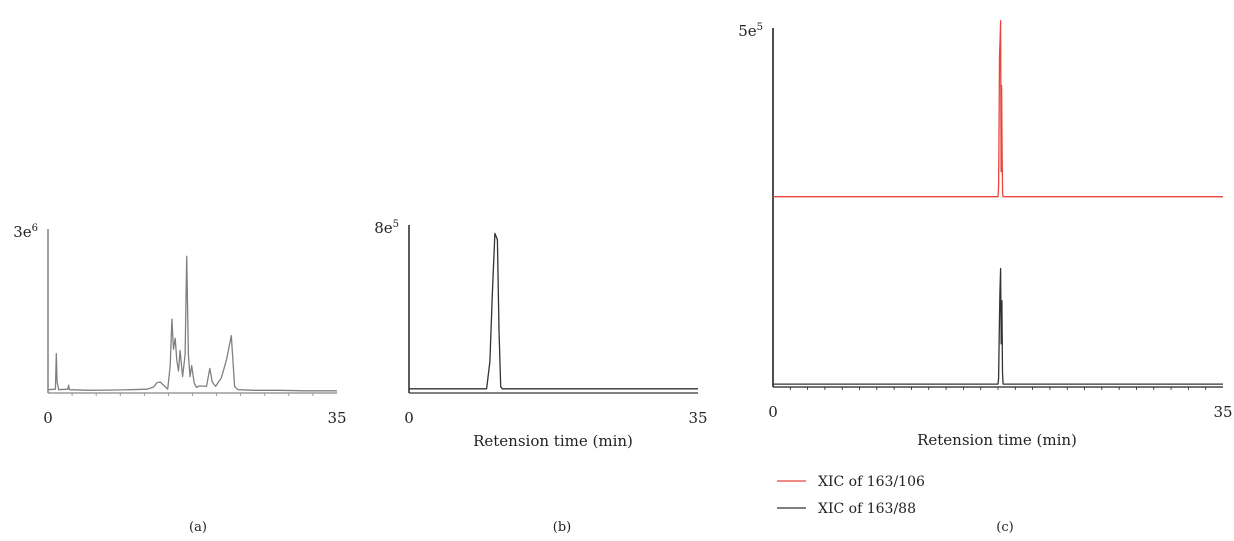 This screenshot has width=1234, height=541. What do you see at coordinates (997, 440) in the screenshot?
I see `panel-c-x-axis-title: Retension time (min)` at bounding box center [997, 440].